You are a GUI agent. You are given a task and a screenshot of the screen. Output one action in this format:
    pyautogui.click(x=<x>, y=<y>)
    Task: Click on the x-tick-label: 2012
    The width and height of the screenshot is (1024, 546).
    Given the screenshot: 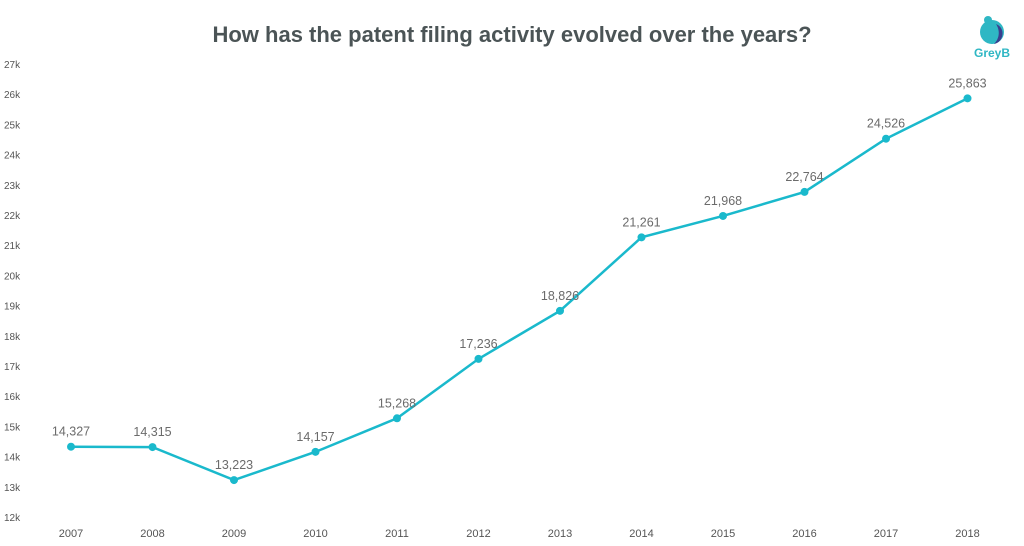 What is the action you would take?
    pyautogui.click(x=478, y=534)
    